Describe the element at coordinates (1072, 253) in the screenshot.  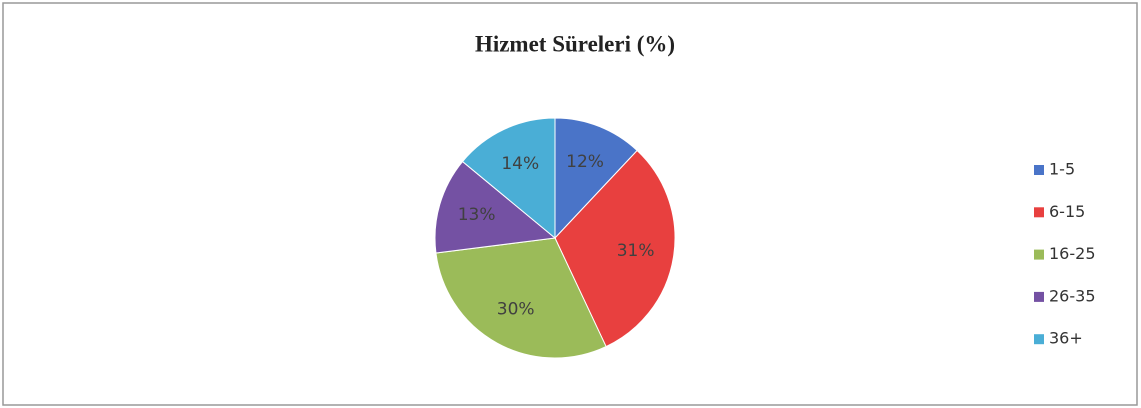
I see `legend-label: 16-25` at that location.